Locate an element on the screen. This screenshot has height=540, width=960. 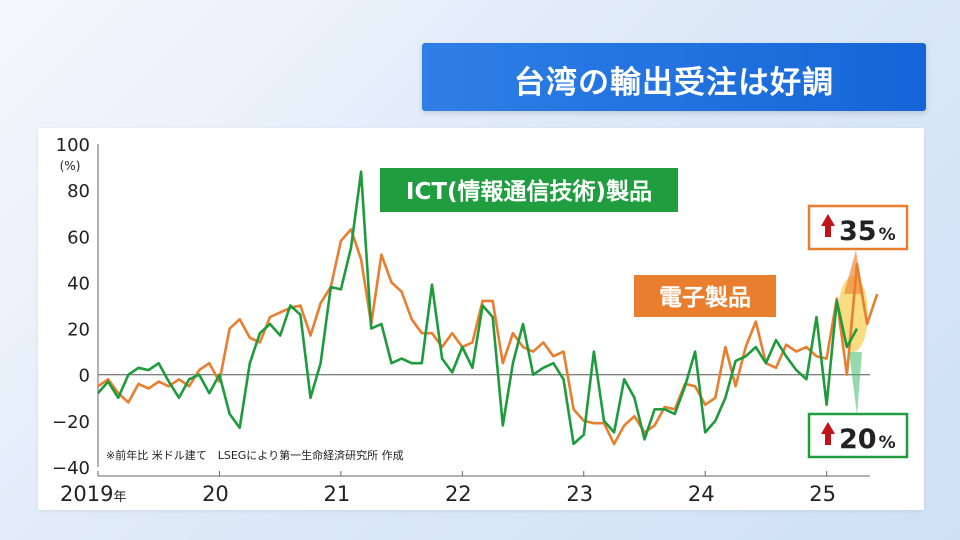
x-tick-label: 25 is located at coordinates (822, 494).